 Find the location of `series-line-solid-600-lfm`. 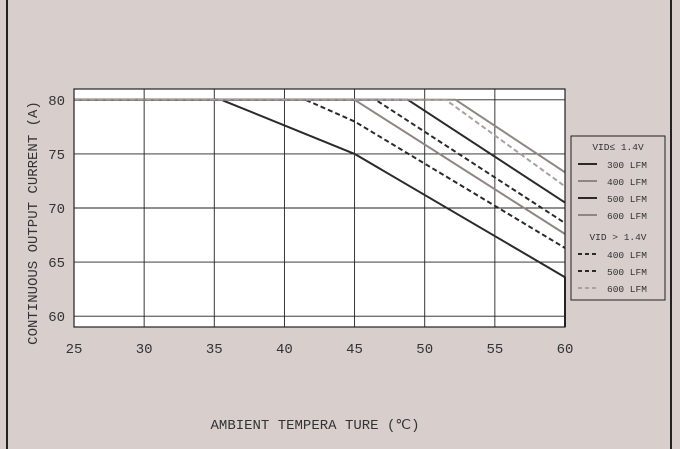

series-line-solid-600-lfm is located at coordinates (320, 136).